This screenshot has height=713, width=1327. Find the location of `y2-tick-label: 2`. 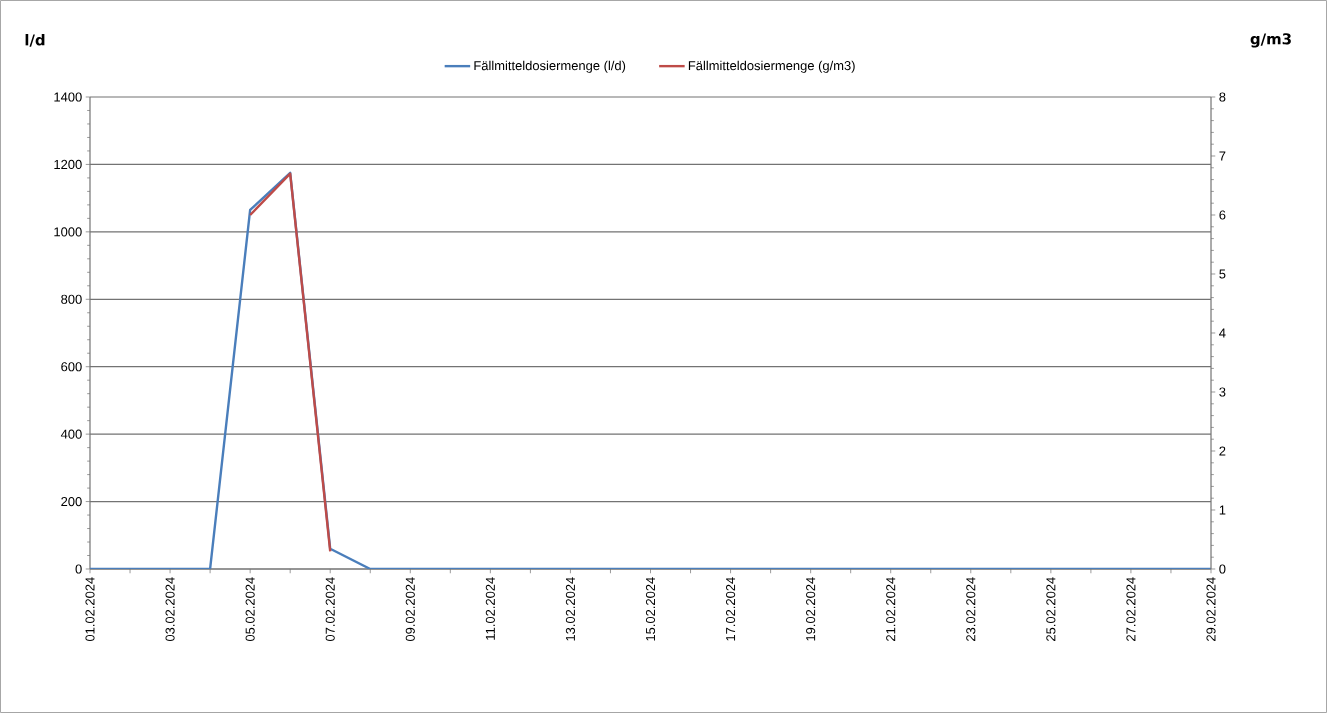

y2-tick-label: 2 is located at coordinates (1222, 451).